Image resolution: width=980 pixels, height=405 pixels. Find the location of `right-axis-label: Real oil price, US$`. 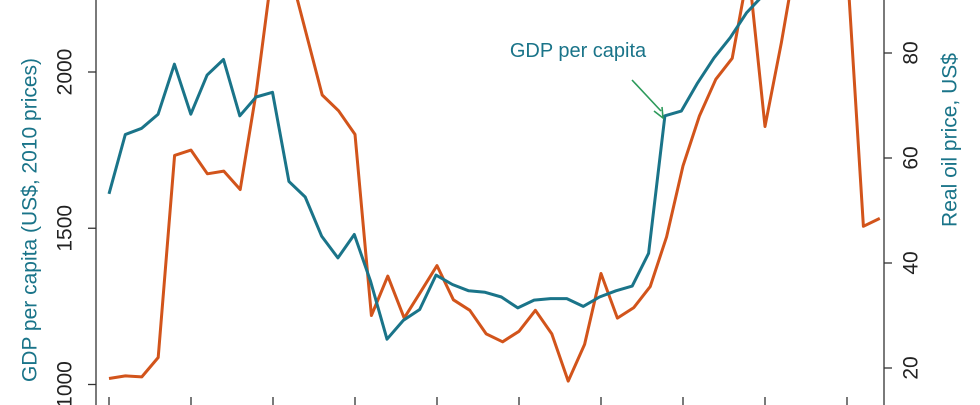

right-axis-label: Real oil price, US$ is located at coordinates (950, 140).